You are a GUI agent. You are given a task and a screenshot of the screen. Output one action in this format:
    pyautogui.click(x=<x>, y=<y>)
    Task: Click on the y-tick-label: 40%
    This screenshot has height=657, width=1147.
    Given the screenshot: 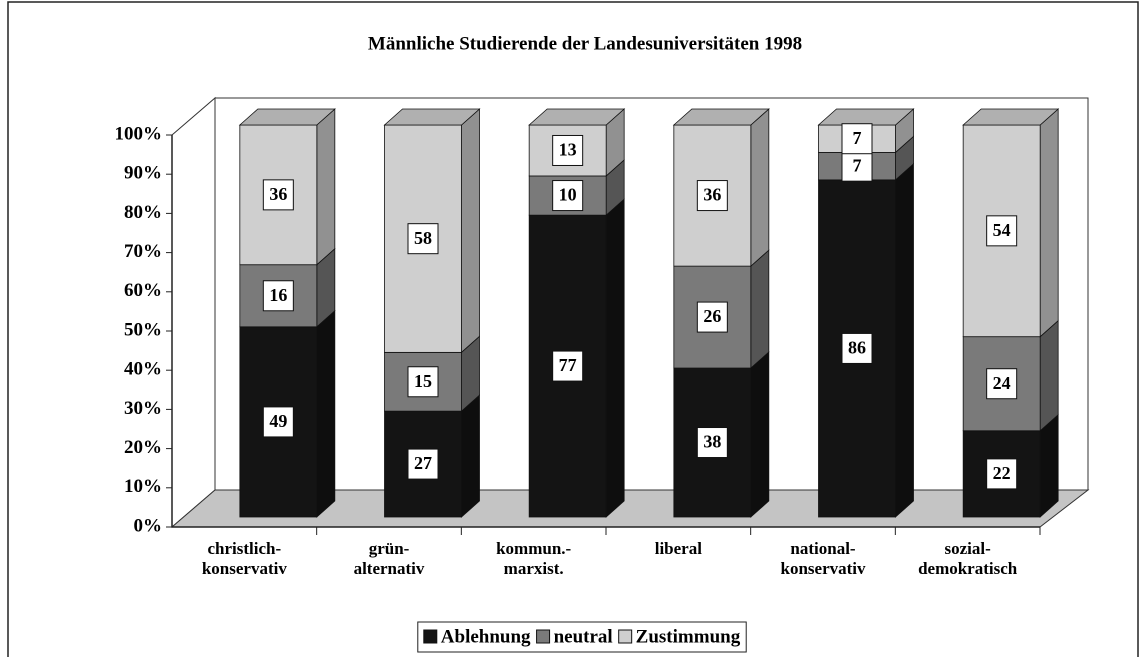 What is the action you would take?
    pyautogui.click(x=143, y=369)
    